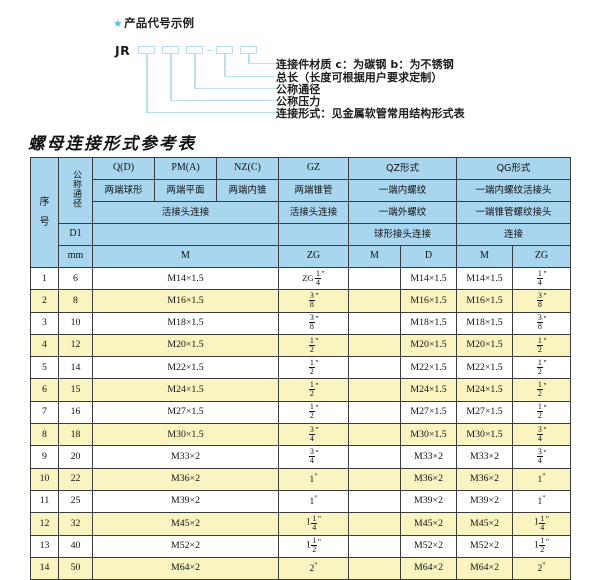 The image size is (600, 580). What do you see at coordinates (75, 301) in the screenshot?
I see `cell-nominal-dia: 8` at bounding box center [75, 301].